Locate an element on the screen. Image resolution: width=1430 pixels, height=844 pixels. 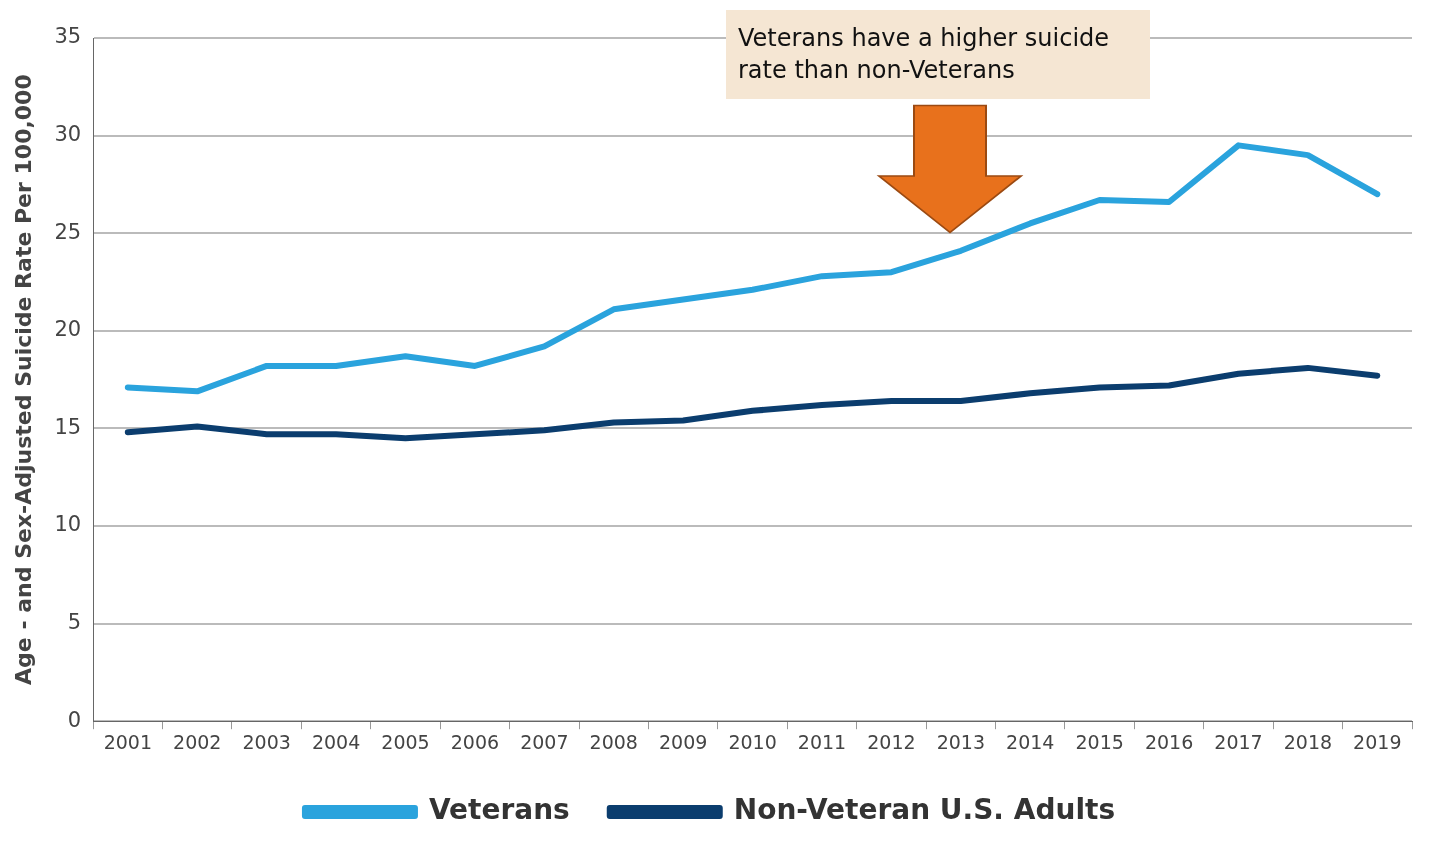
x-tick-label: 2015 is located at coordinates (1099, 741).